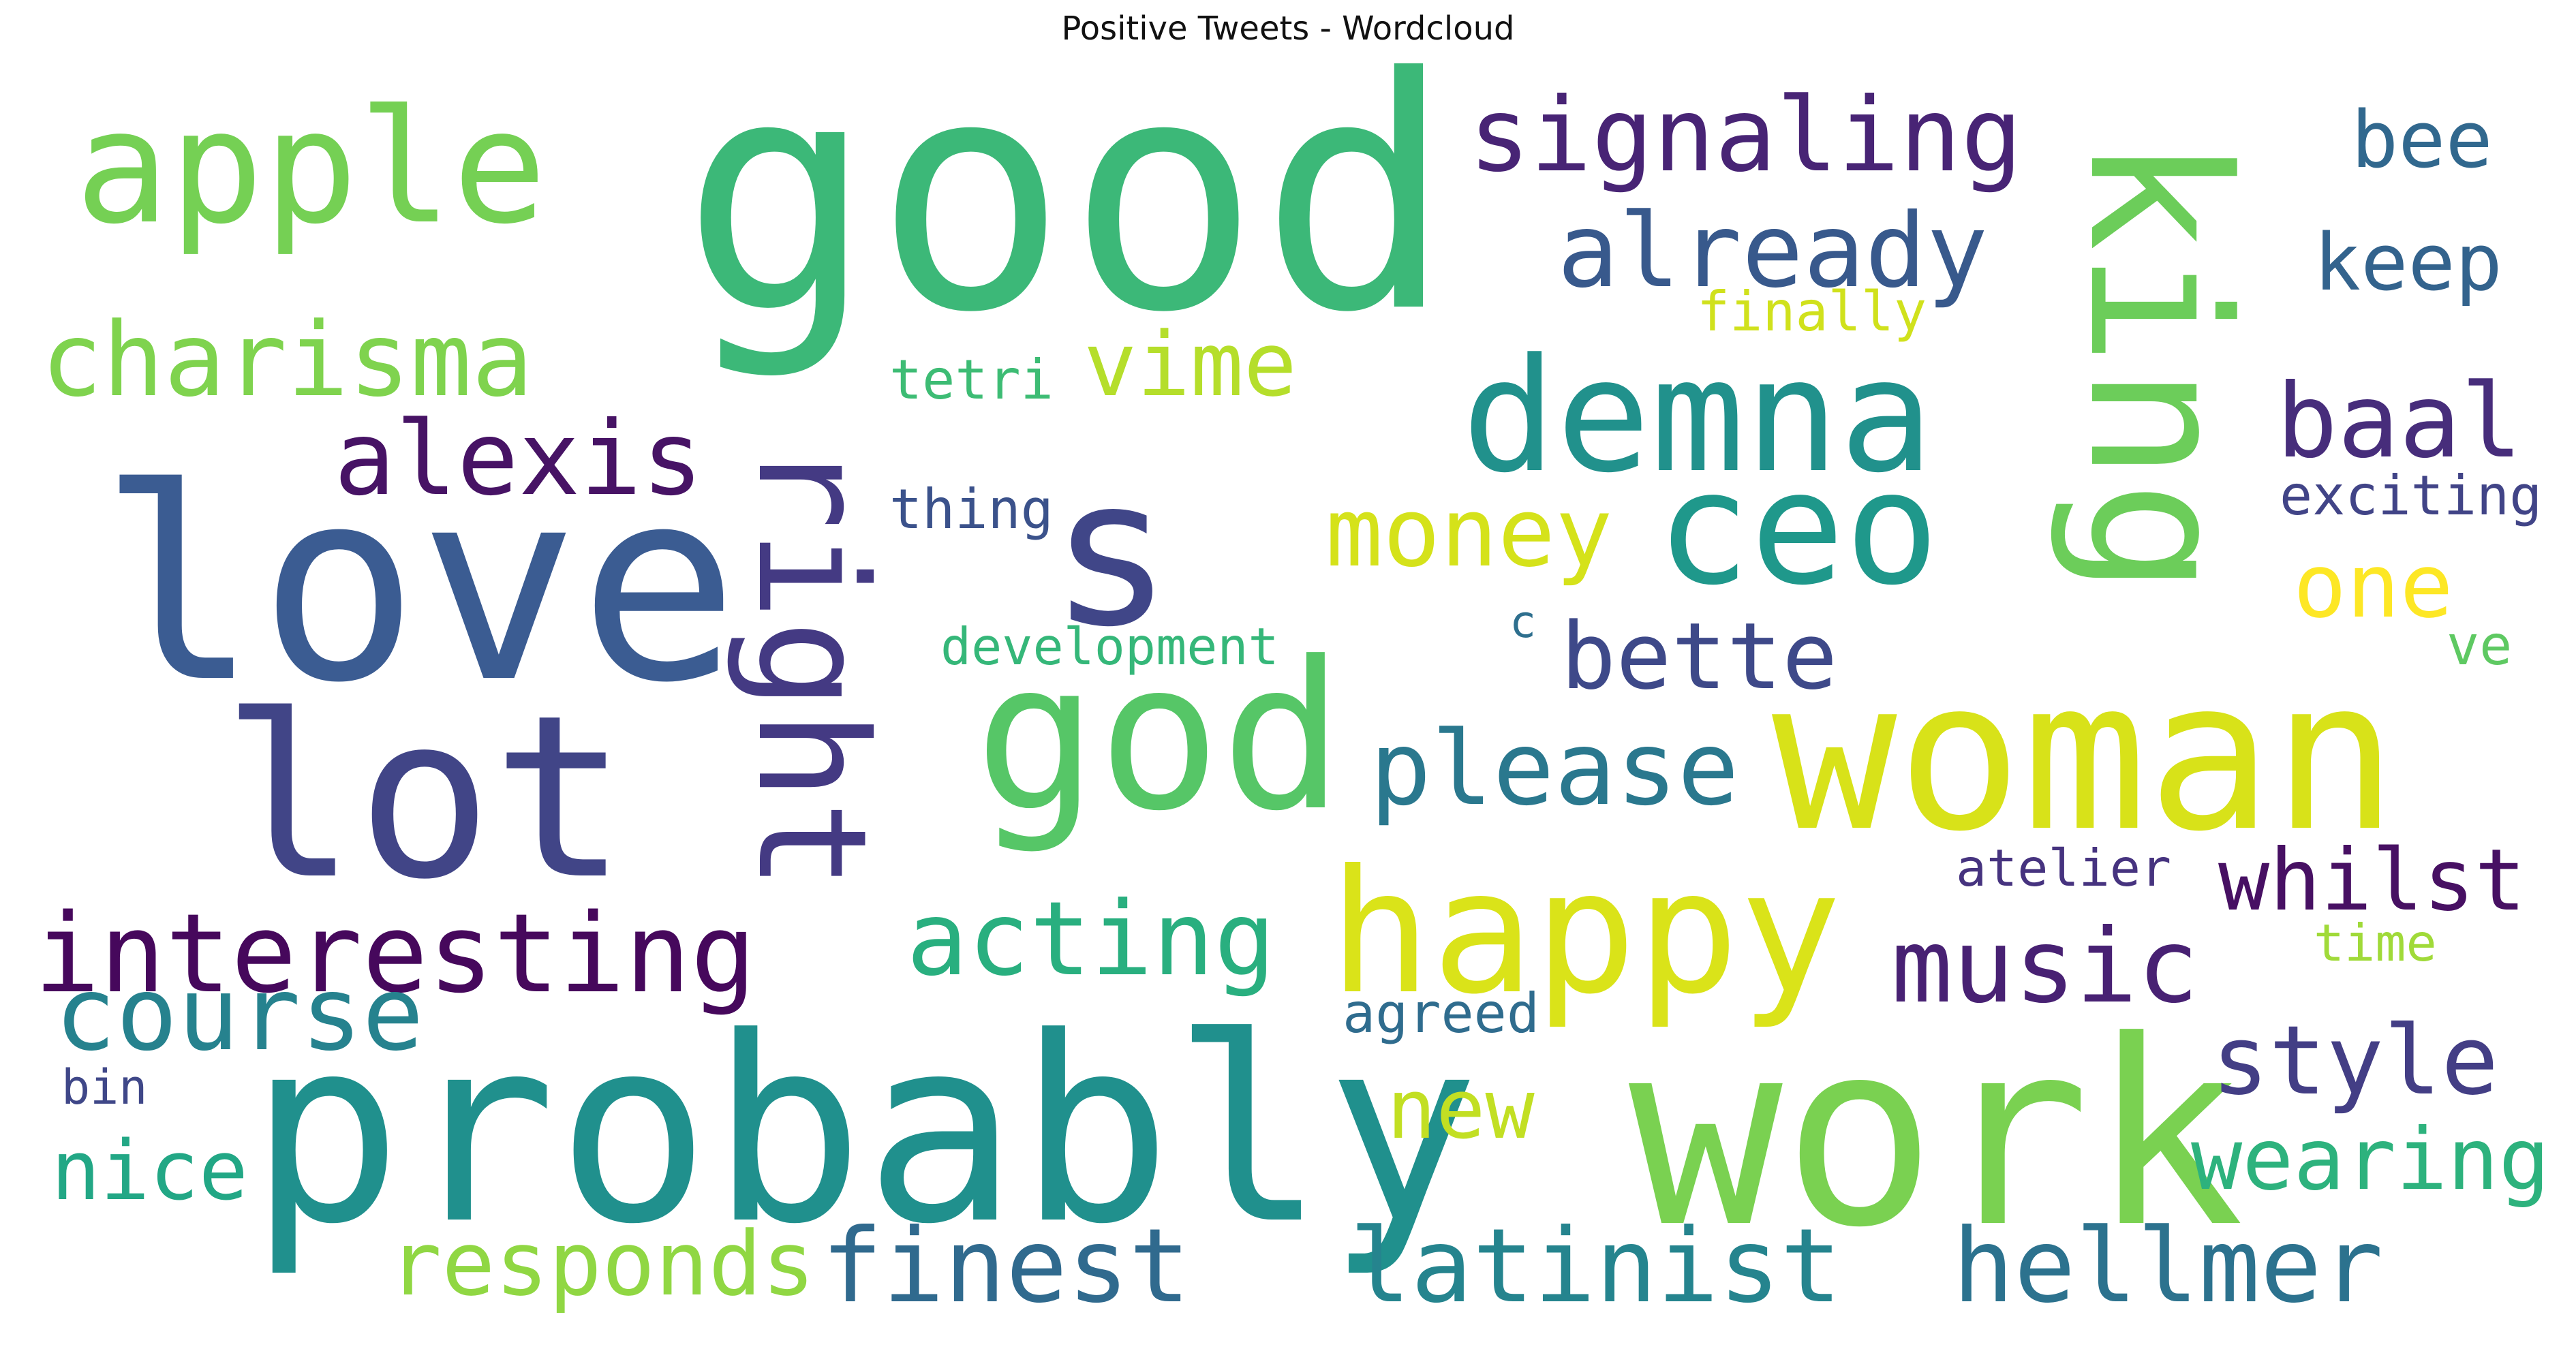  I want to click on word-right: right, so click(812, 664).